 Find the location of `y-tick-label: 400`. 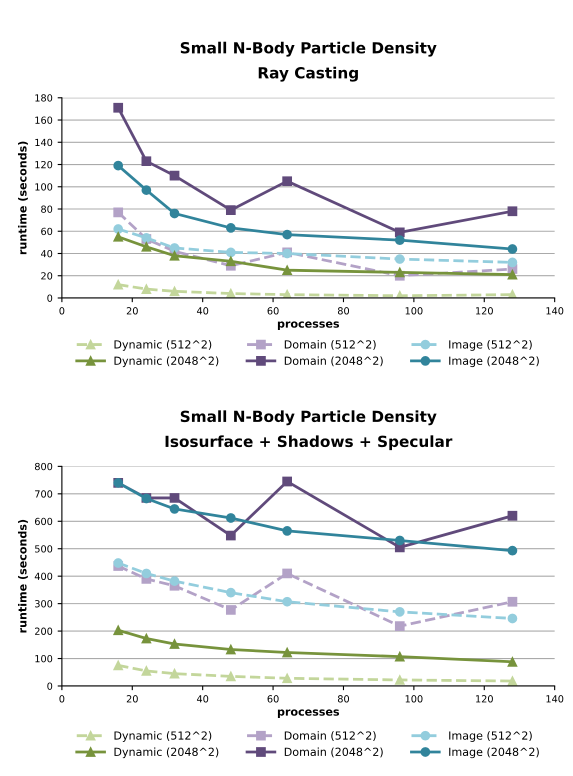

y-tick-label: 400 is located at coordinates (43, 576).